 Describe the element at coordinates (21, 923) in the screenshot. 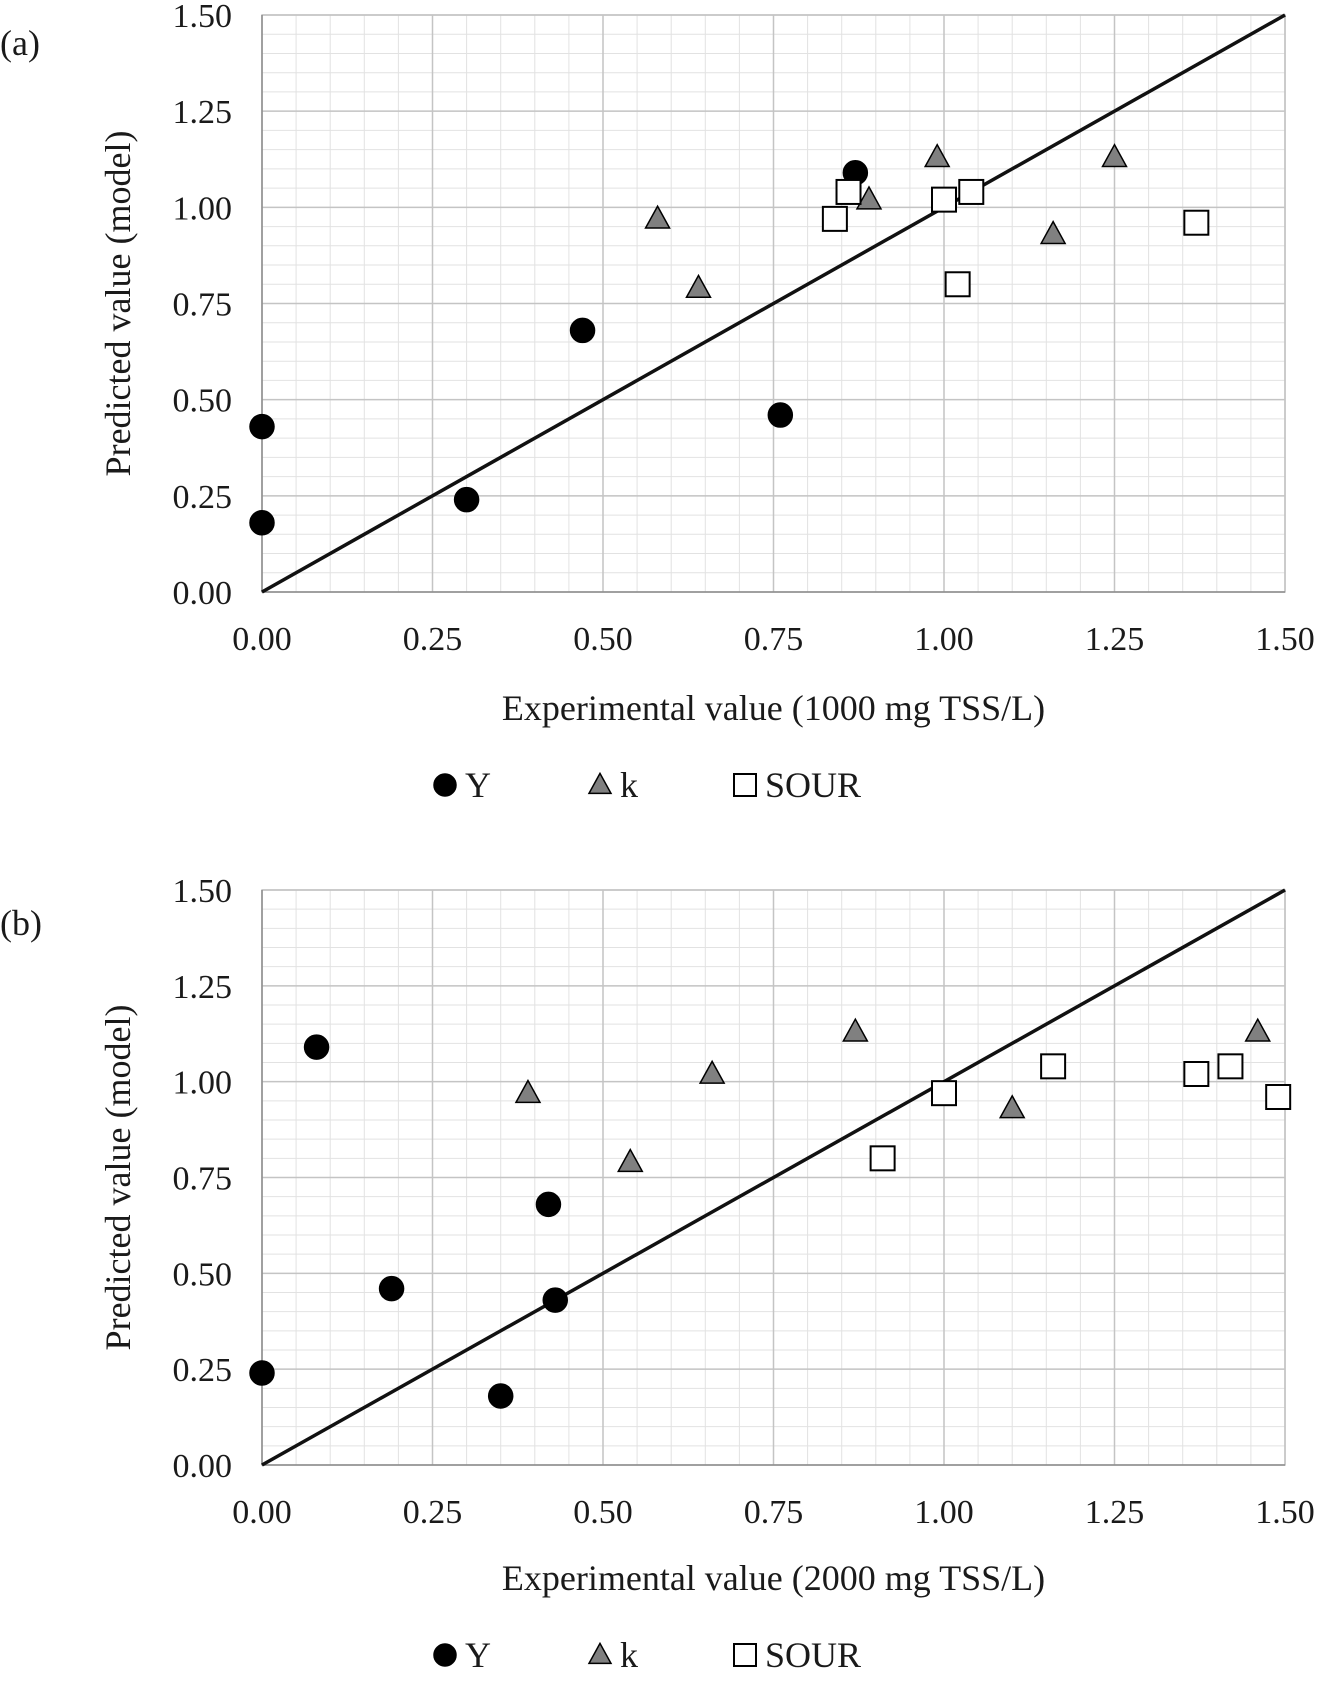

I see `panel-label: (b)` at that location.